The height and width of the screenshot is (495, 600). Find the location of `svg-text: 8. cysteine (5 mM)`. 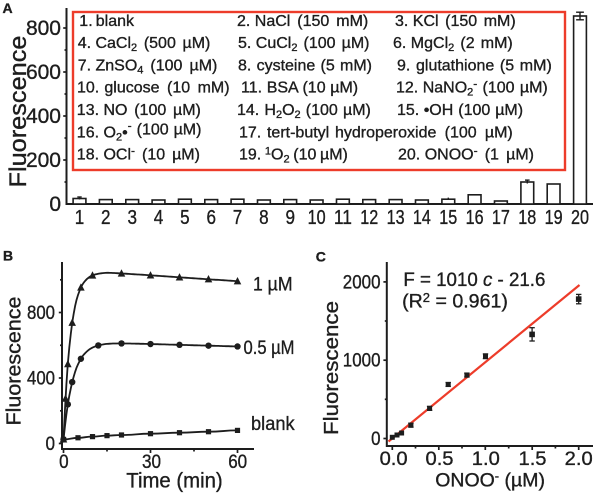

svg-text: 8. cysteine (5 mM) is located at coordinates (305, 65).